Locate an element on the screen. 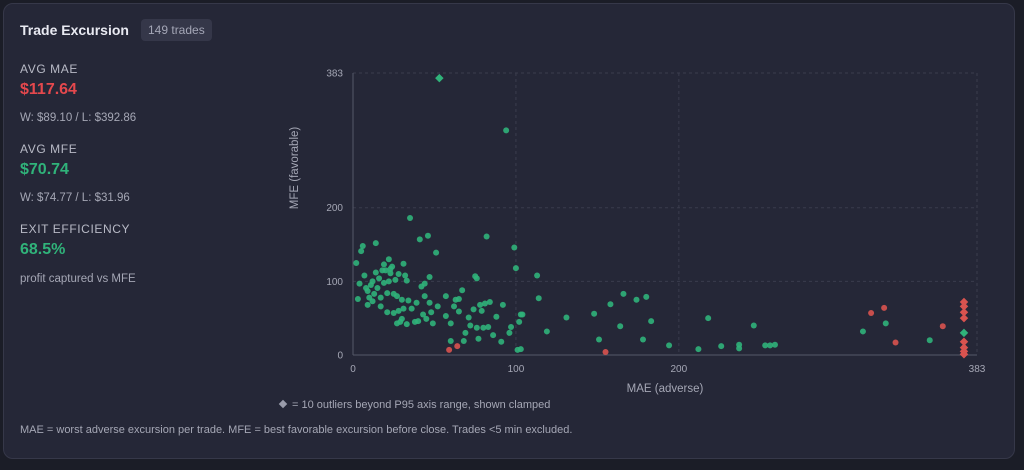 The image size is (1024, 470). y-tick-label: 200 is located at coordinates (334, 208).